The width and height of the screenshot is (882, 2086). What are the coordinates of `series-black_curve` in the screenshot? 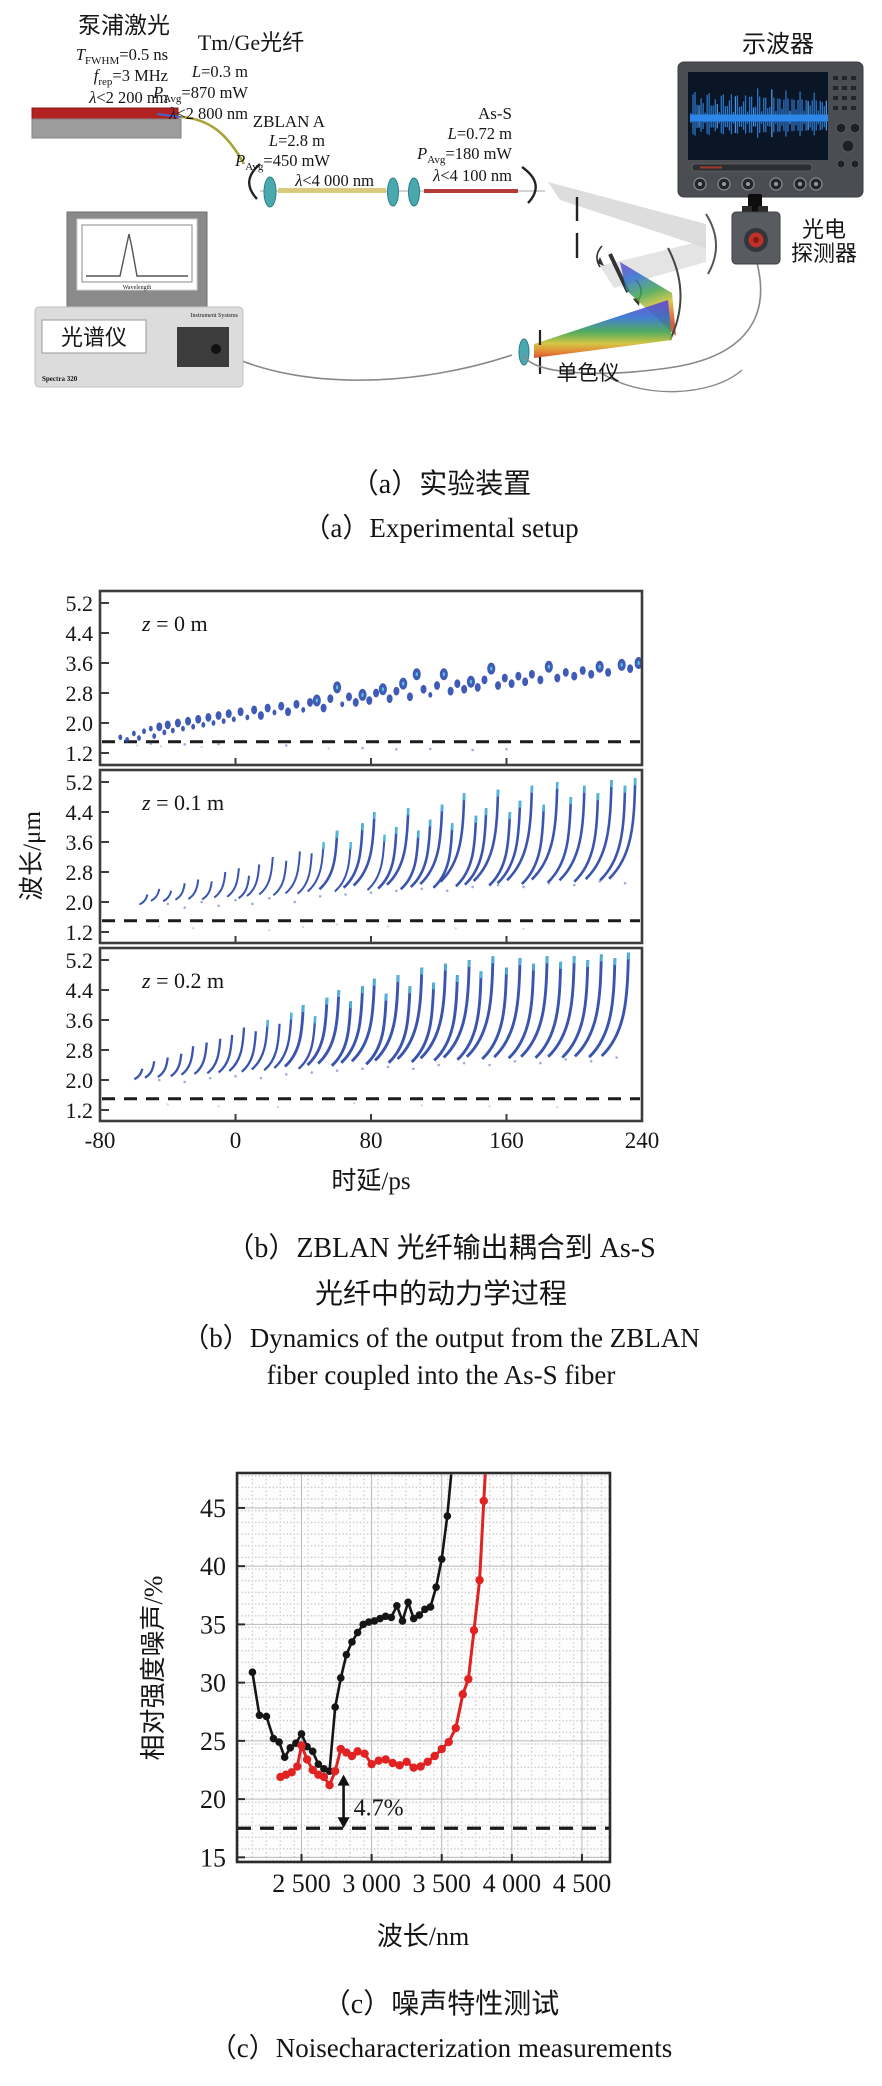 It's located at (350, 1624).